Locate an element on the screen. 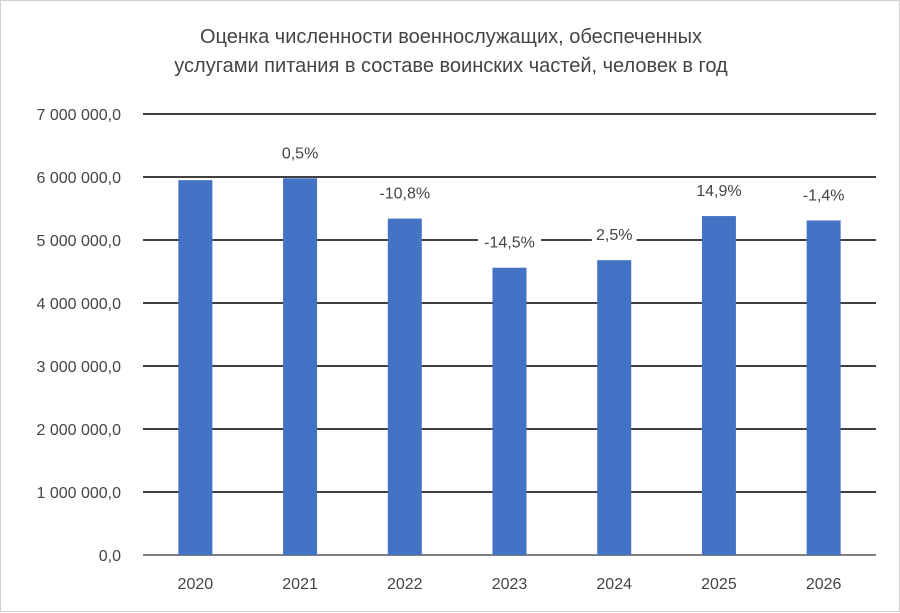 The image size is (900, 613). data-label: 0,5% is located at coordinates (300, 153).